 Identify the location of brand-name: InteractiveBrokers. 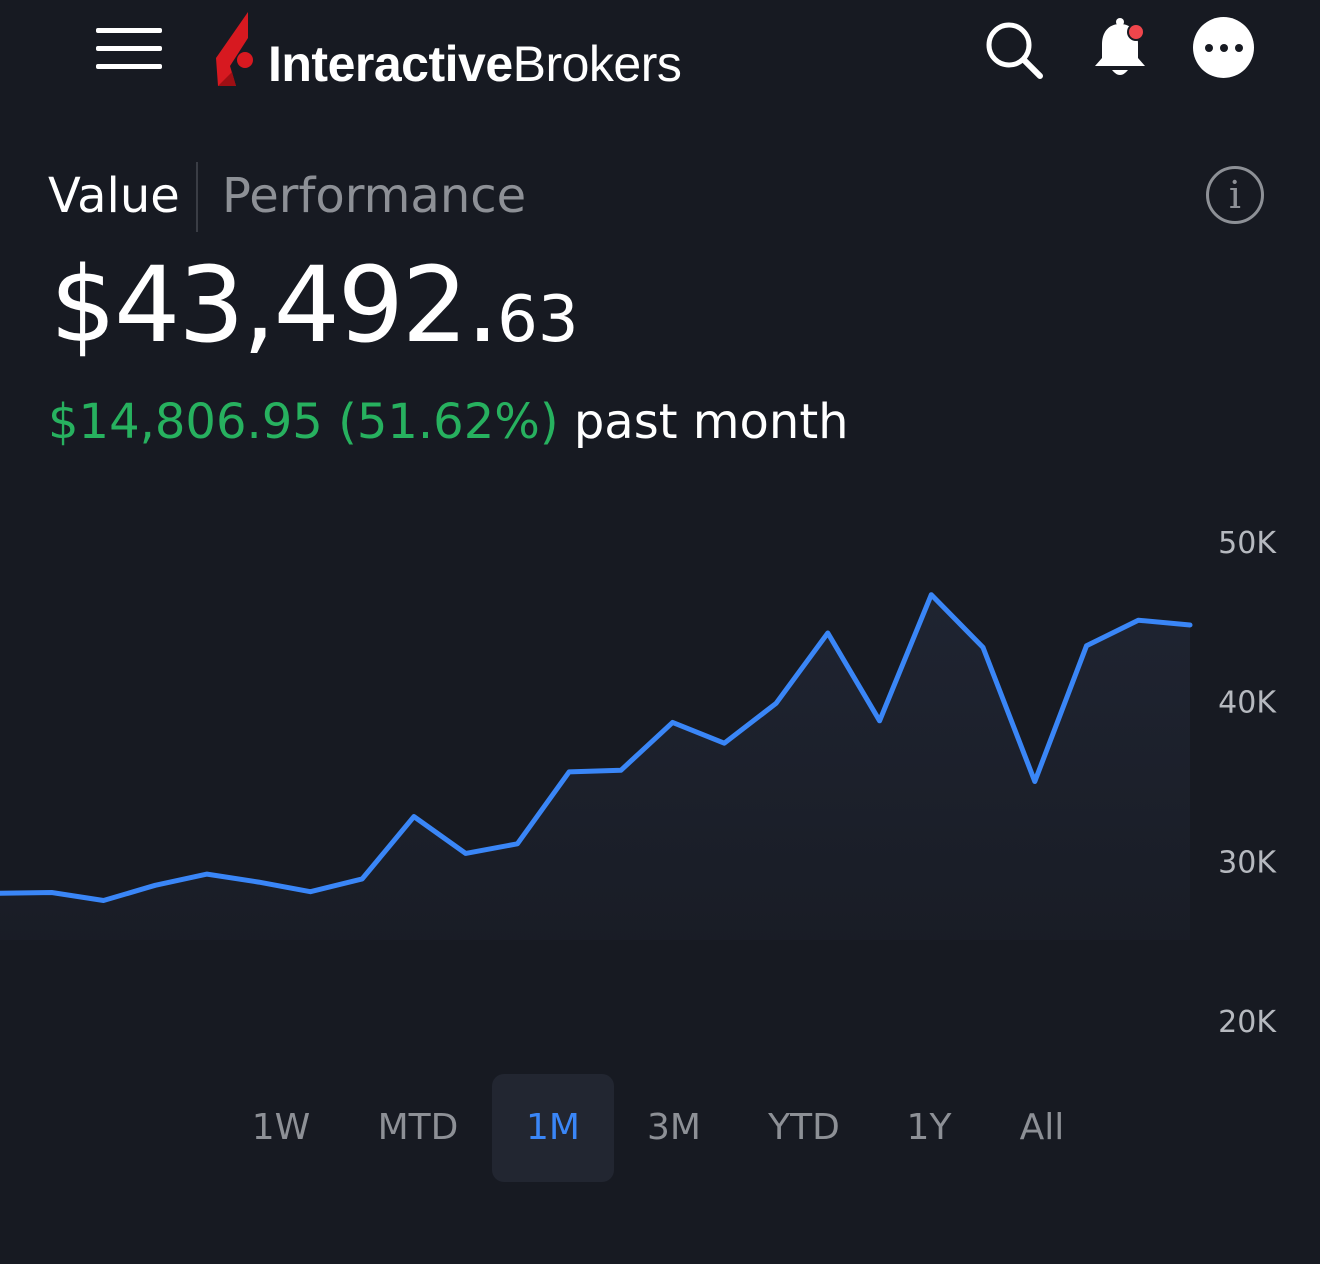
(475, 64).